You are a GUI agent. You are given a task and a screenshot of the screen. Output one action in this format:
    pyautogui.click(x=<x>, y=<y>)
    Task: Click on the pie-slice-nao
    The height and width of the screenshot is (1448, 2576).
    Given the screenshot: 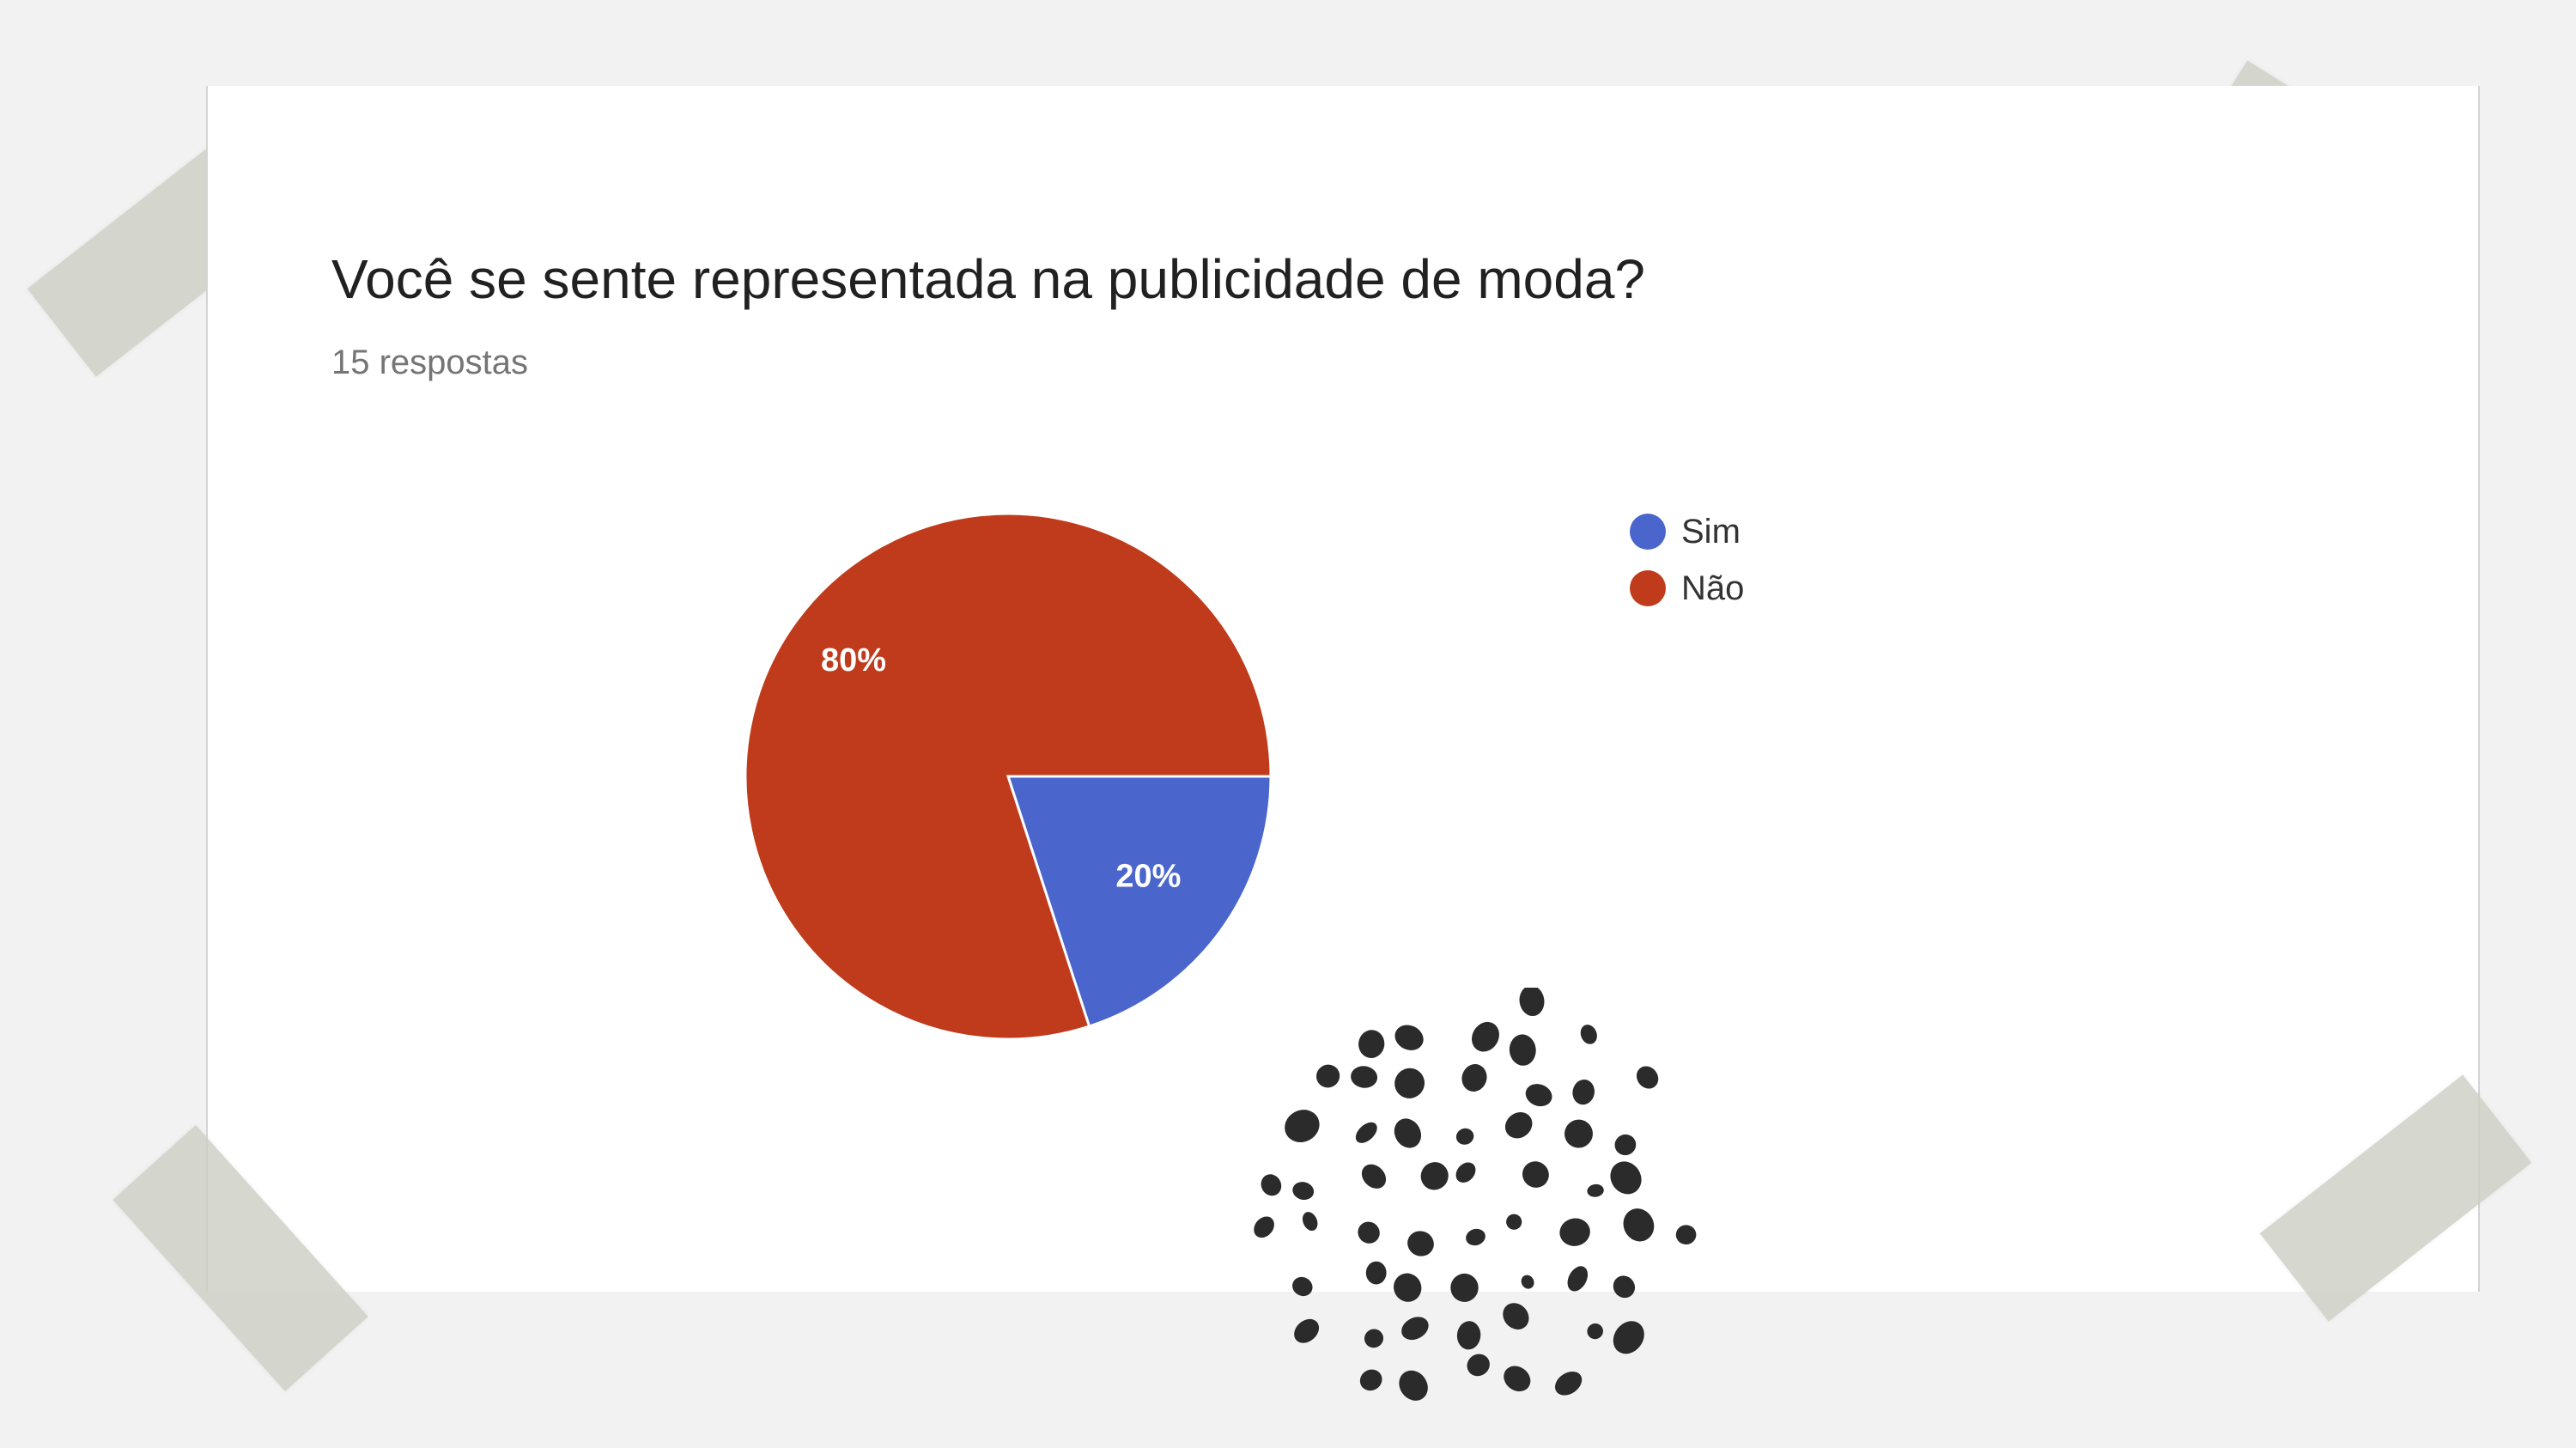 What is the action you would take?
    pyautogui.click(x=1009, y=776)
    